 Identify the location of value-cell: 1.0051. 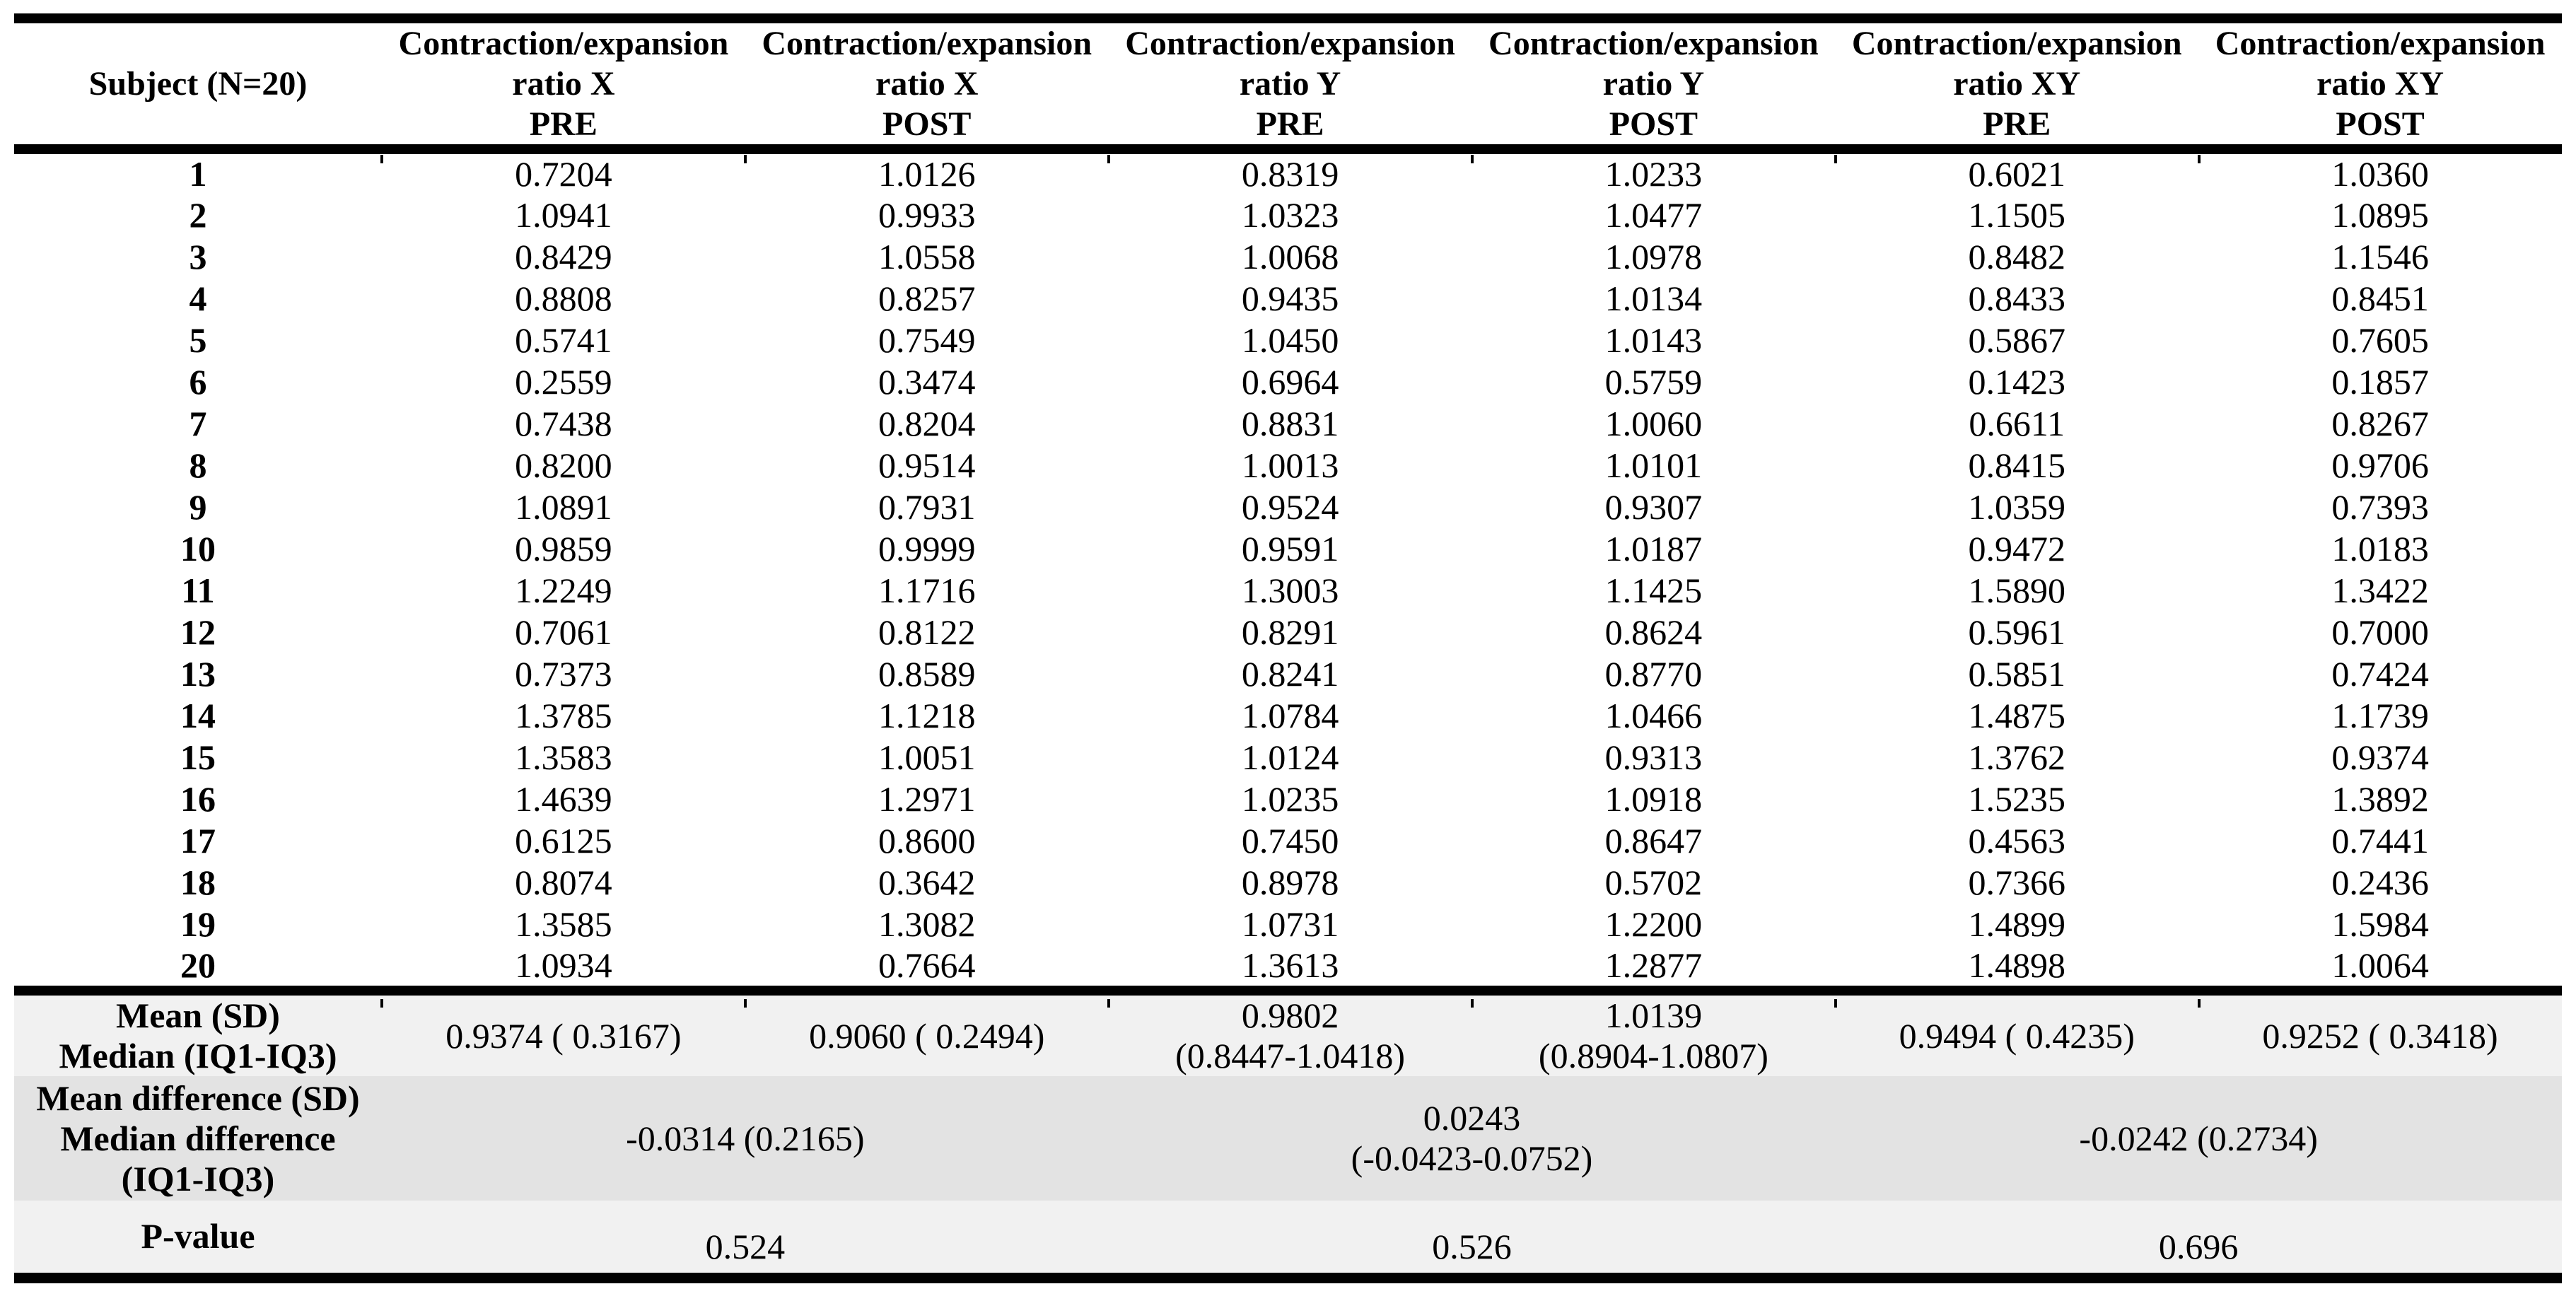
(927, 757).